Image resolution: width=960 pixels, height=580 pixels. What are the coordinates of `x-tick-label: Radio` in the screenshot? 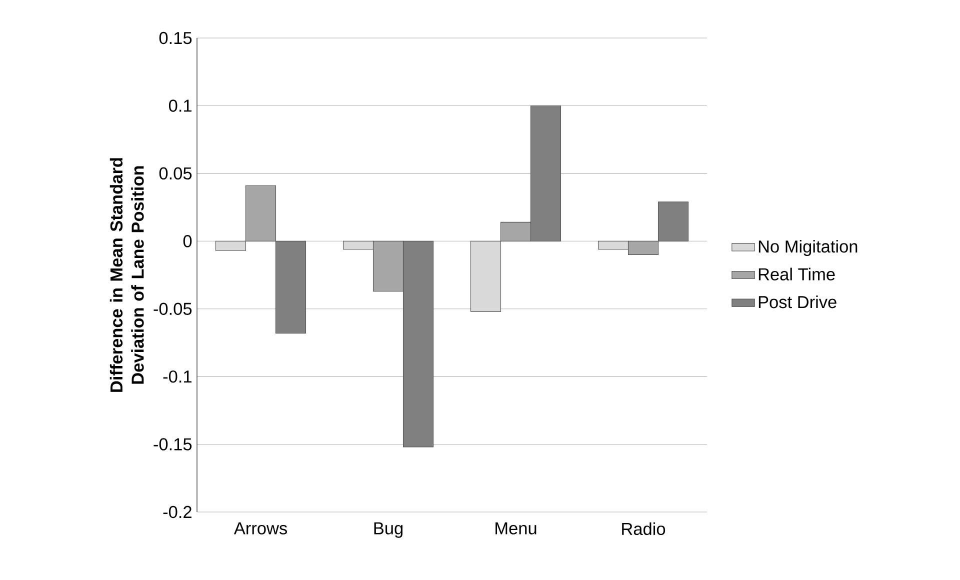 It's located at (644, 529).